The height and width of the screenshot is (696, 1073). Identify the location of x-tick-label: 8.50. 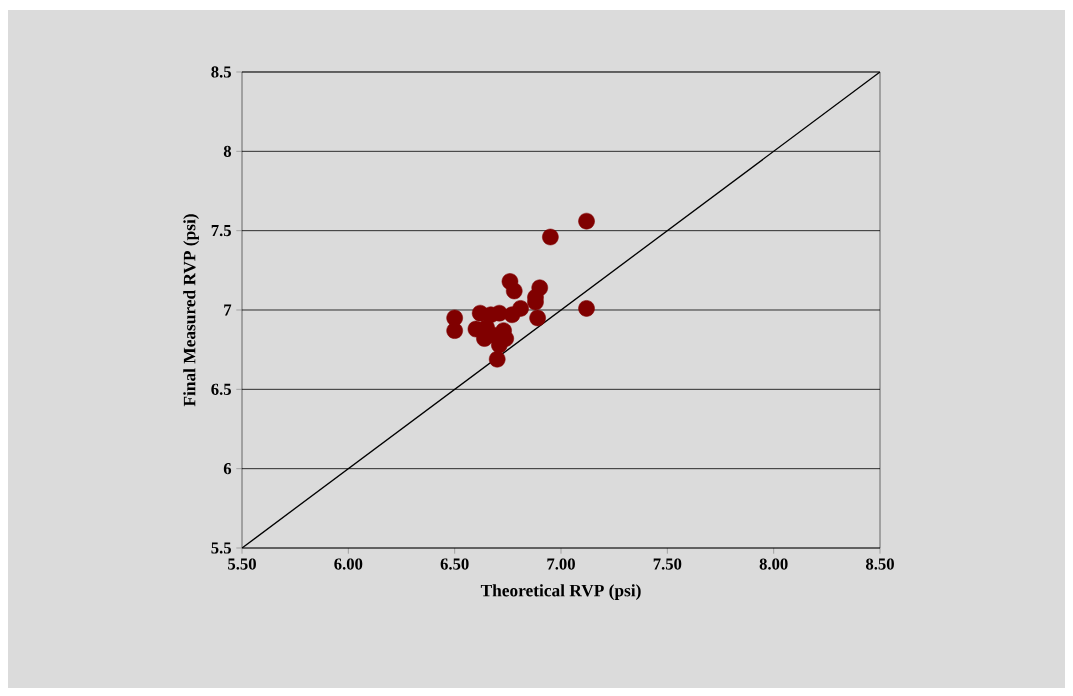
(879, 564).